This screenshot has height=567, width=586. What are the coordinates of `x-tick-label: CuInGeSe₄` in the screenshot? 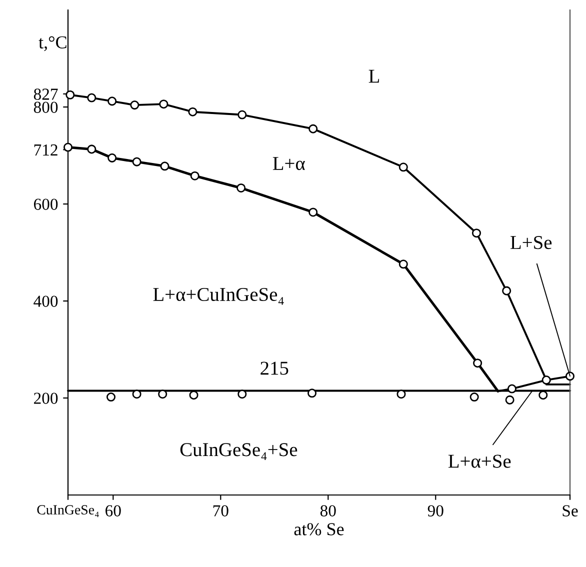 It's located at (68, 511).